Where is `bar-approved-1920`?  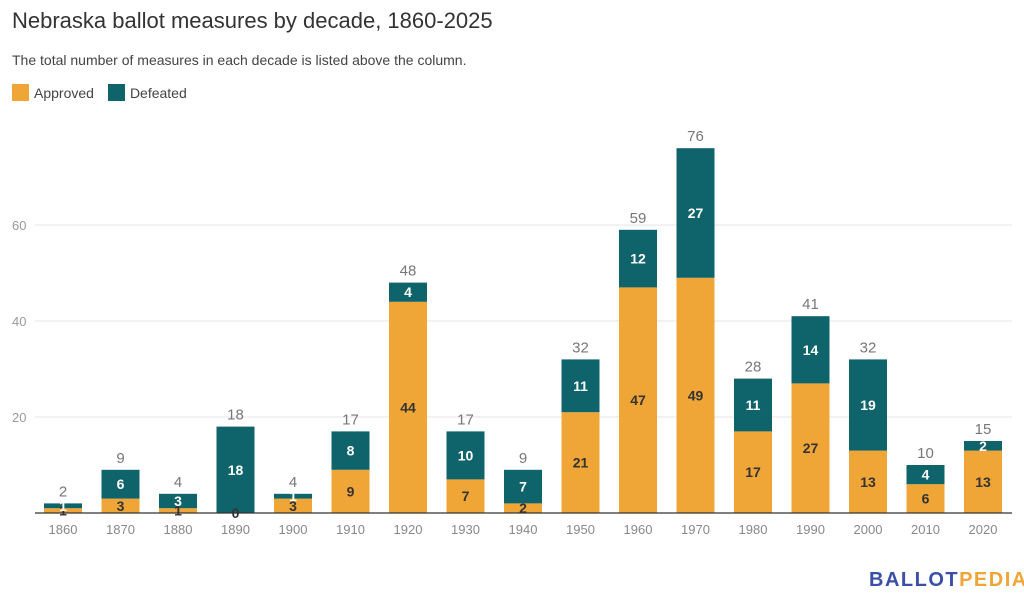 bar-approved-1920 is located at coordinates (408, 407).